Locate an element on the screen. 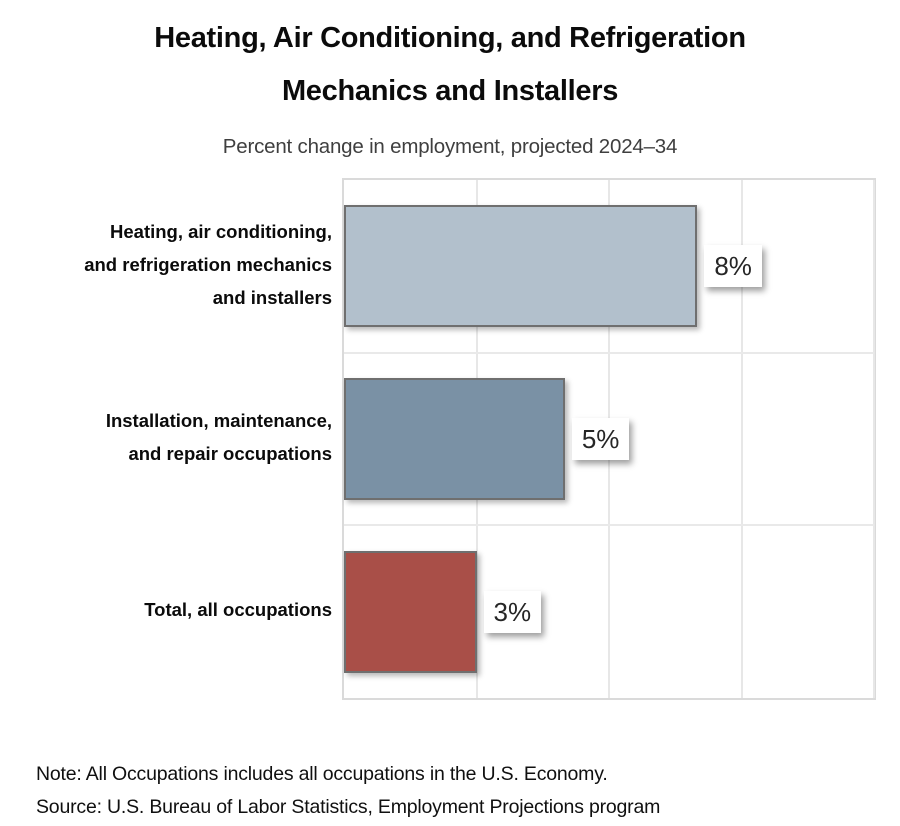 The width and height of the screenshot is (900, 826). category-label-line: and refrigeration mechanics is located at coordinates (208, 264).